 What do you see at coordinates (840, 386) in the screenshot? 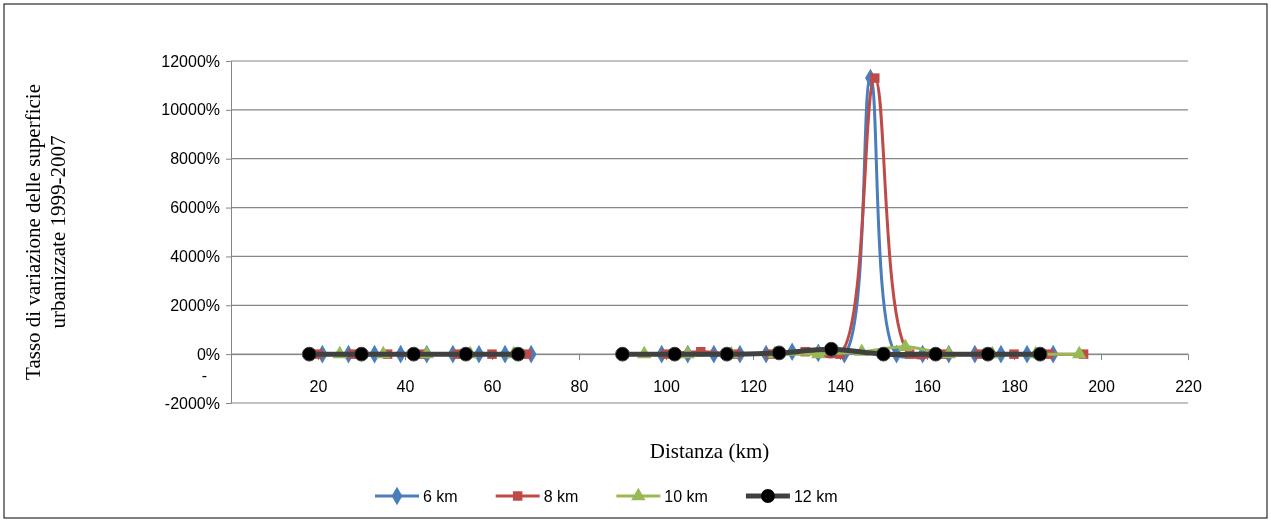
I see `x-tick-label: 140` at bounding box center [840, 386].